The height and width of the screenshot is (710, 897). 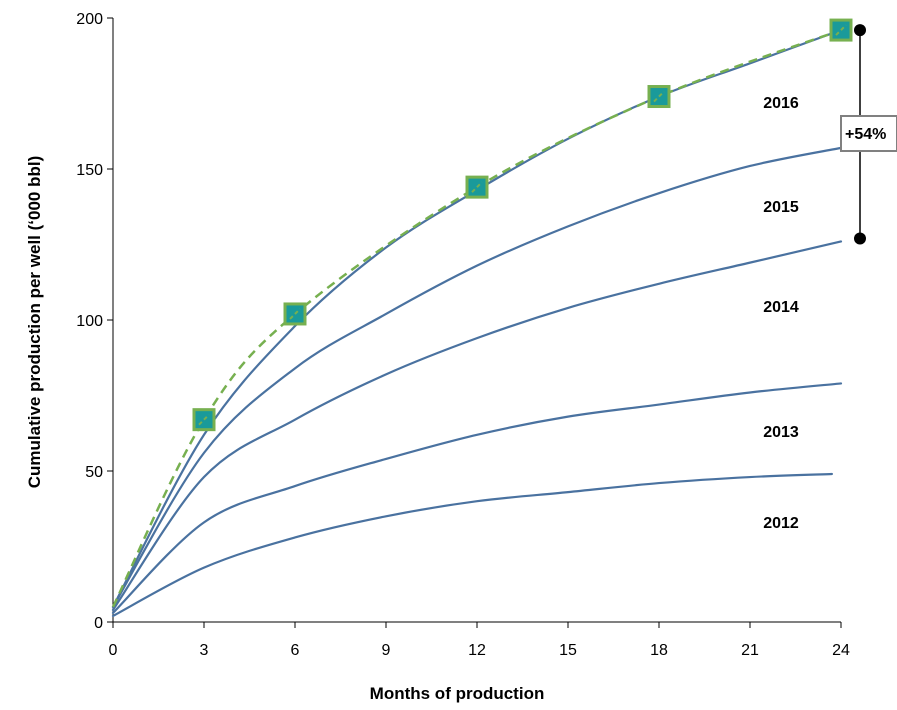 I want to click on callout-dot-bottom, so click(x=860, y=238).